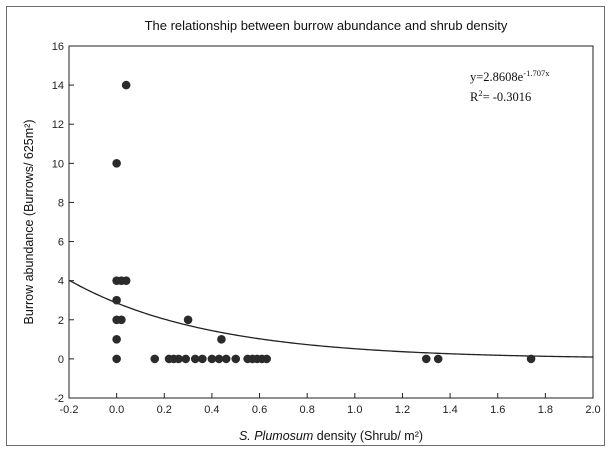  What do you see at coordinates (276, 436) in the screenshot?
I see `x-axis-label-species: S. Plumosum` at bounding box center [276, 436].